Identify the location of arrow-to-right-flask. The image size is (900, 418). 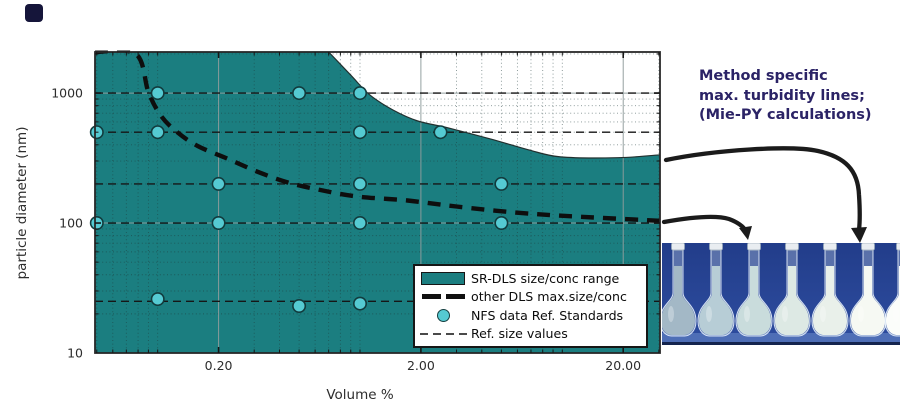
(762, 189).